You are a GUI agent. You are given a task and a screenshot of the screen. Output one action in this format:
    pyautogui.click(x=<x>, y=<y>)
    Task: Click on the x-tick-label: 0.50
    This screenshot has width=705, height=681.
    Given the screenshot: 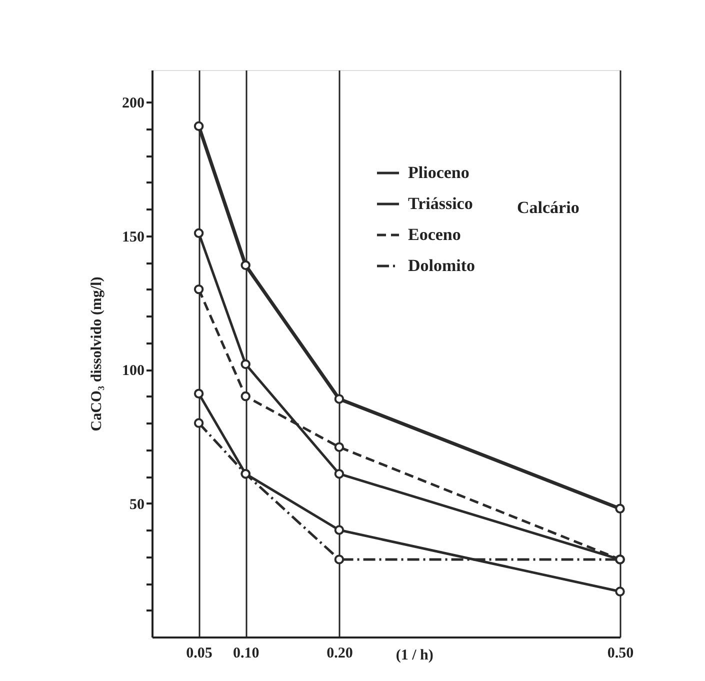 What is the action you would take?
    pyautogui.click(x=620, y=654)
    